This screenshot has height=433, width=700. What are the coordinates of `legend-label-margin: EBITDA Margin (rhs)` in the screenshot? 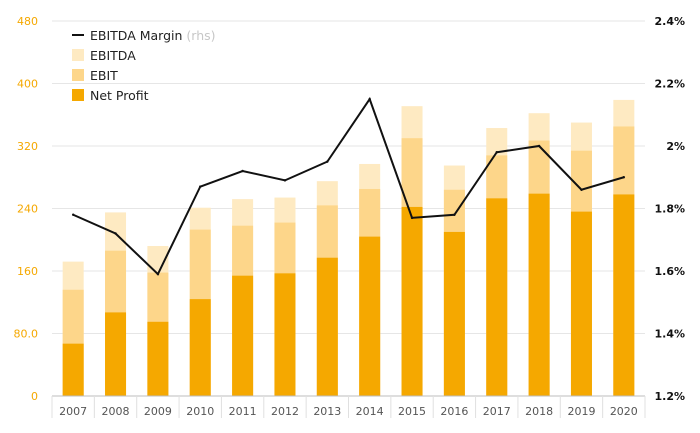 It's located at (153, 35).